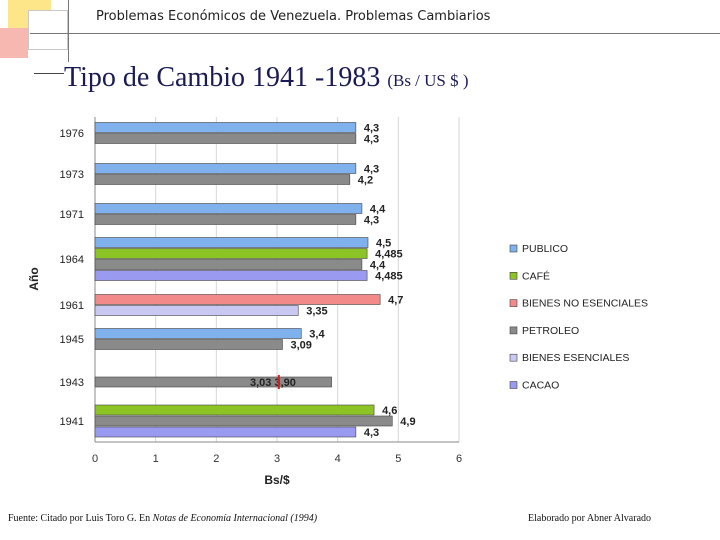 This screenshot has width=720, height=540. What do you see at coordinates (317, 335) in the screenshot?
I see `data-label: 3,4` at bounding box center [317, 335].